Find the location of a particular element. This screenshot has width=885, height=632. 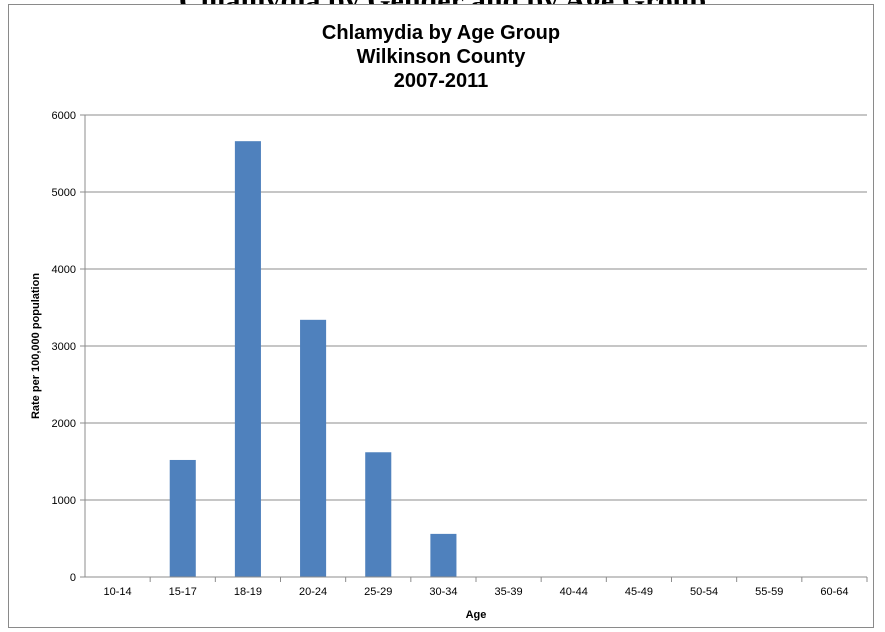

y-tick-label-0: 0 is located at coordinates (73, 578).